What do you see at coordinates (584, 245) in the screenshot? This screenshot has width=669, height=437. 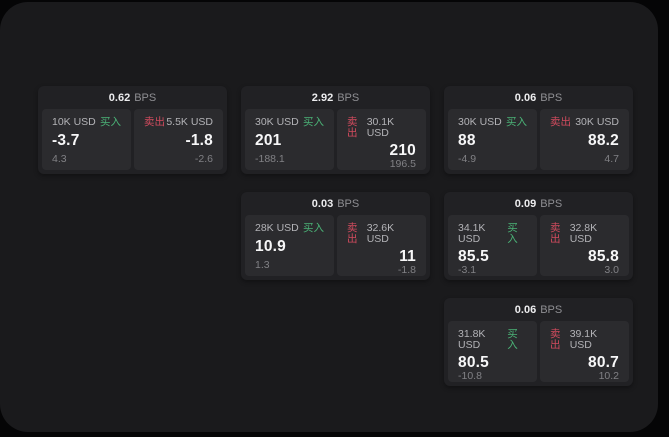 I see `sell-pane: 卖出 32.8K USD 85.8 3.0` at bounding box center [584, 245].